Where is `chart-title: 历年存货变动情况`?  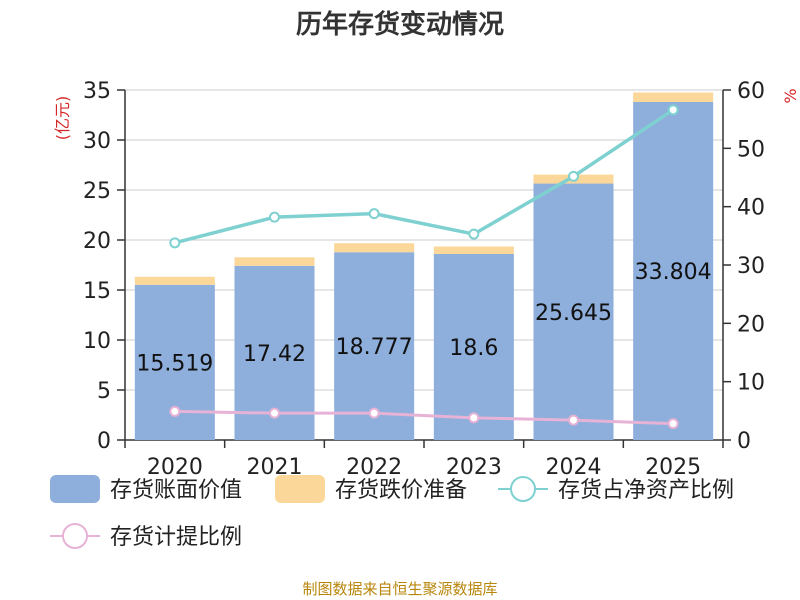 chart-title: 历年存货变动情况 is located at coordinates (400, 24).